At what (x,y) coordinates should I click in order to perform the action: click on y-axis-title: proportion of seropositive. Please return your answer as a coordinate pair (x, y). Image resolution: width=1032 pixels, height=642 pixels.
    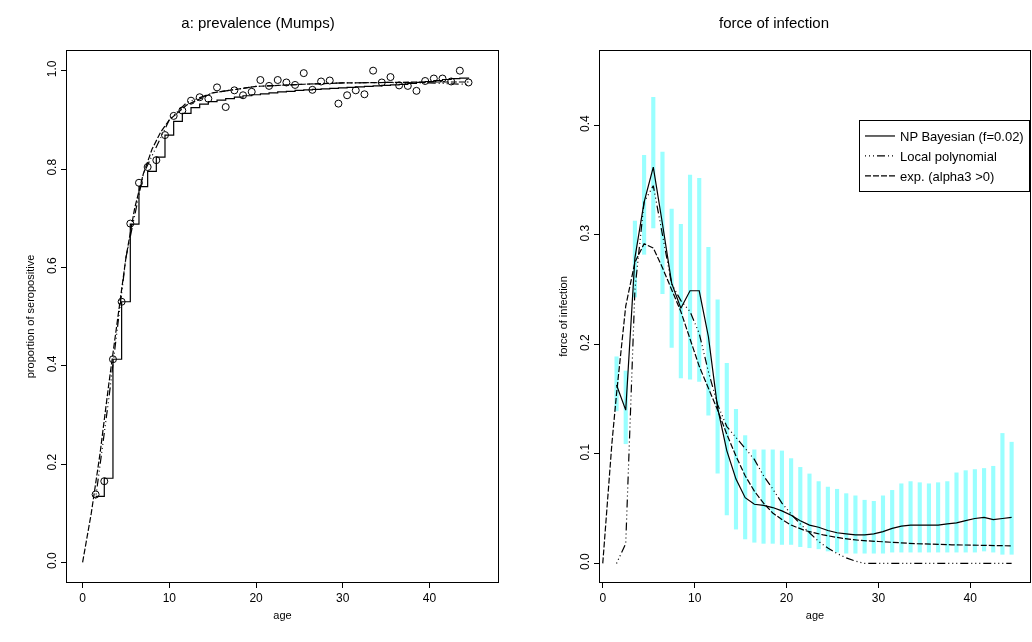
    Looking at the image, I should click on (29, 316).